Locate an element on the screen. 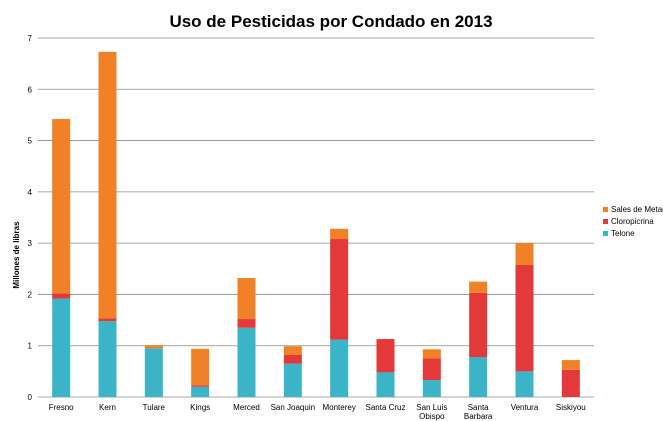  x-tick-label: Fresno is located at coordinates (61, 407).